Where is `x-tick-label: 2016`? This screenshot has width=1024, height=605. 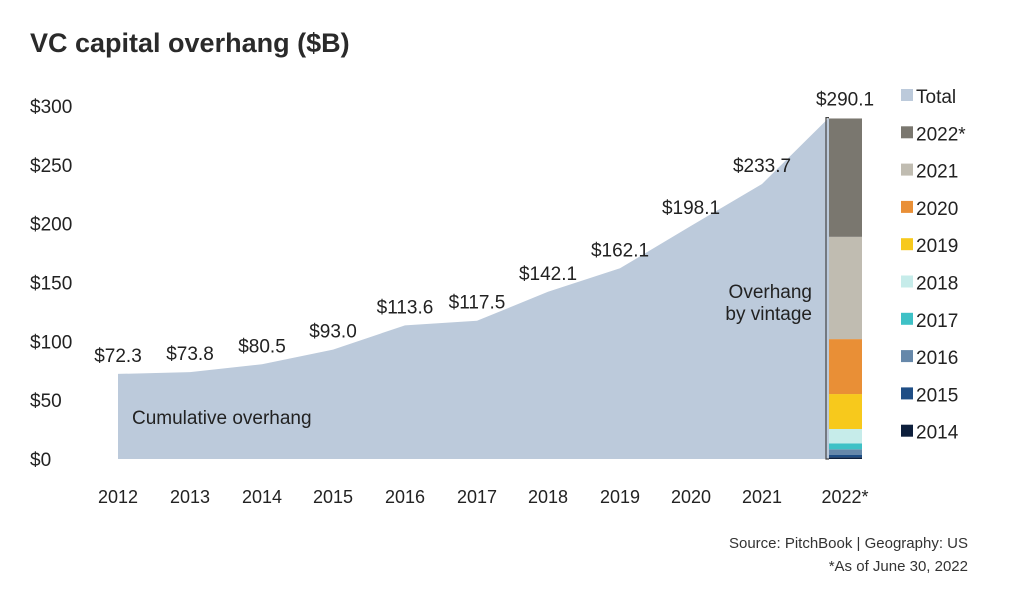
x-tick-label: 2016 is located at coordinates (405, 497).